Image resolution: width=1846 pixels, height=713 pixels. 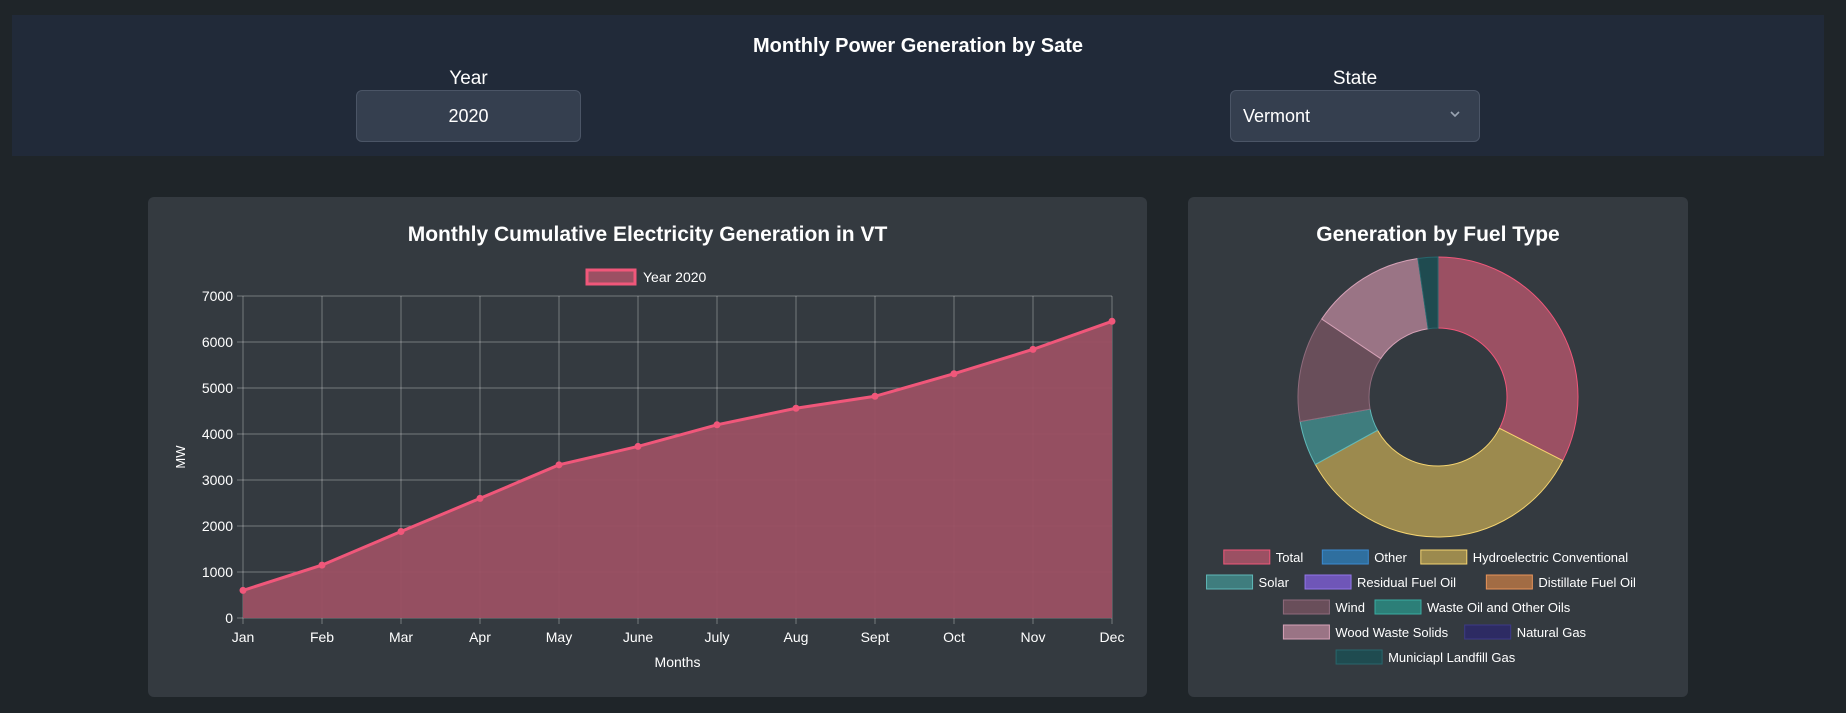 I want to click on page-title: Monthly Power Generation by Sate, so click(x=918, y=46).